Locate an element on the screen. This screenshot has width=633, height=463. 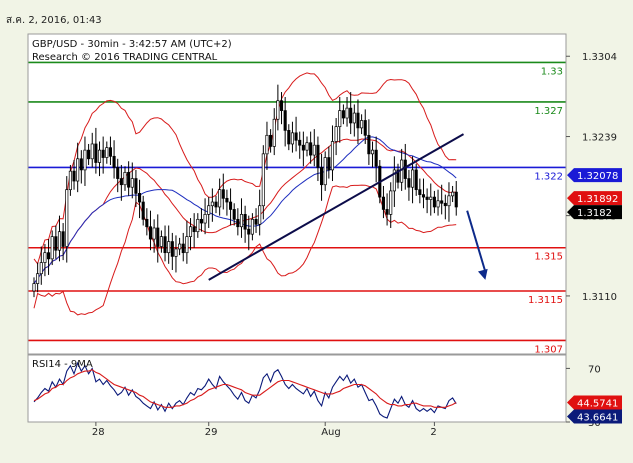
level-label: 1.33 is located at coordinates (552, 71).